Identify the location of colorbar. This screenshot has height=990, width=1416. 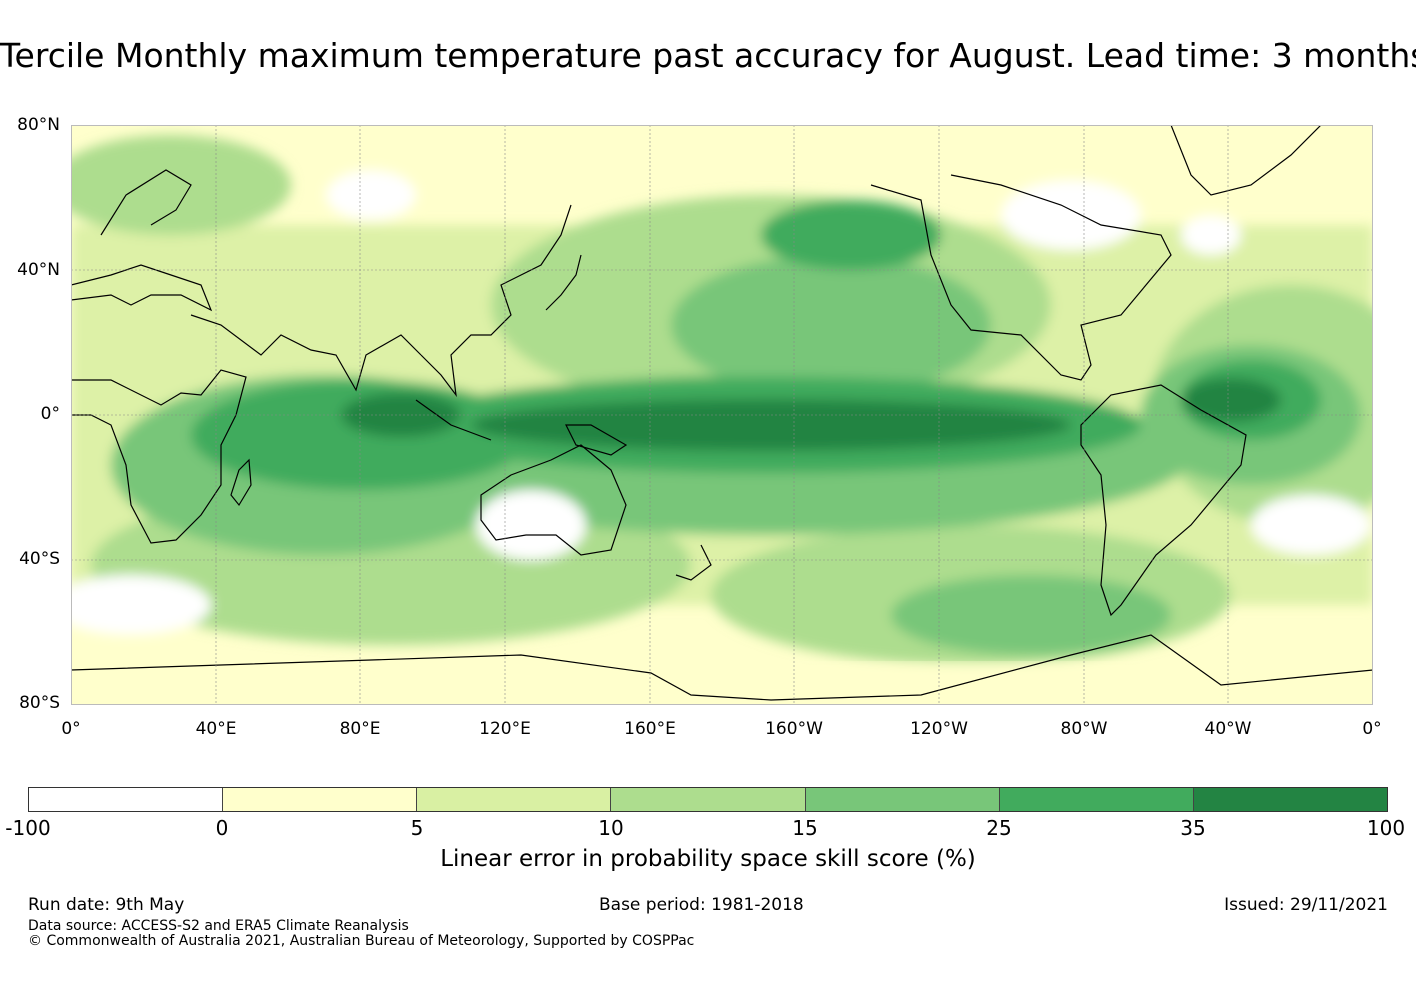
(708, 799).